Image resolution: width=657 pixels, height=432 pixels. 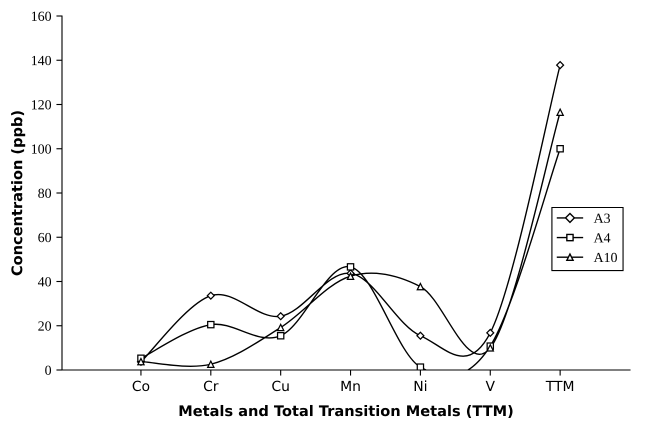 I want to click on x-tick-label: TTM, so click(x=560, y=385).